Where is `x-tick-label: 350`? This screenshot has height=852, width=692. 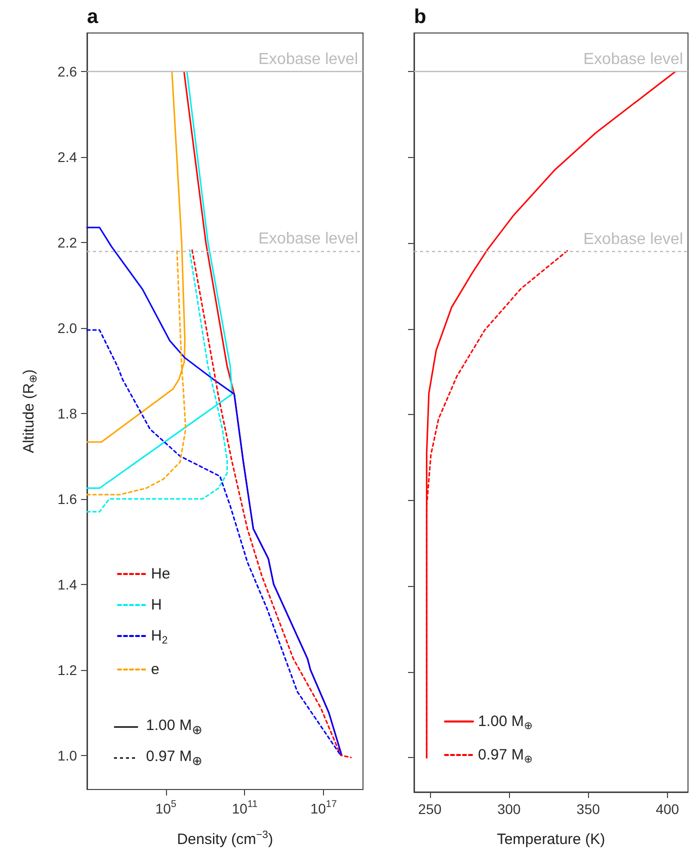
x-tick-label: 350 is located at coordinates (588, 809).